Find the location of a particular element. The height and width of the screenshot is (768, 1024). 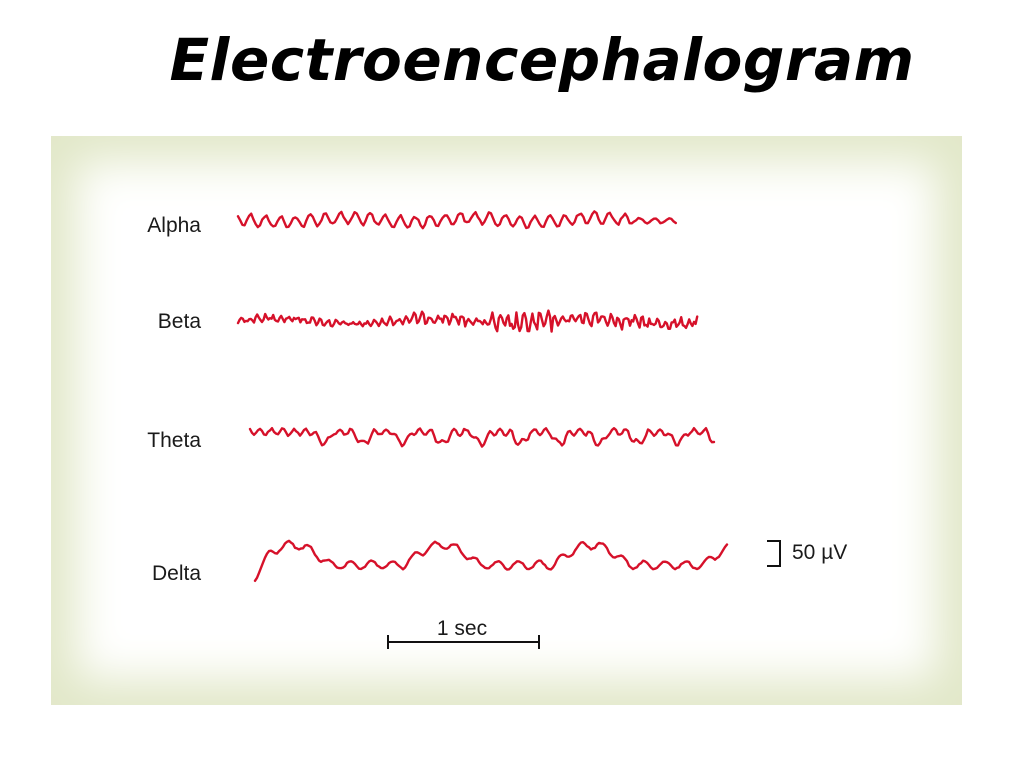

delta-label: Delta is located at coordinates (176, 573).